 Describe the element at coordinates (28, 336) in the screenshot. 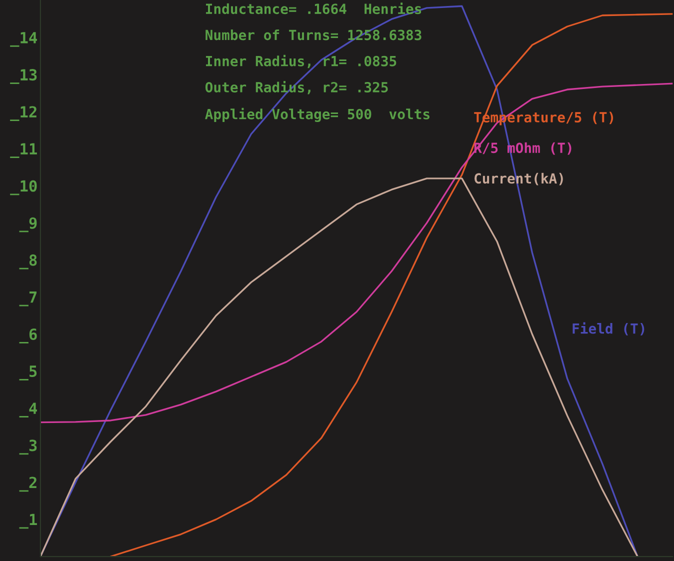

I see `y-tick-label: _6` at that location.